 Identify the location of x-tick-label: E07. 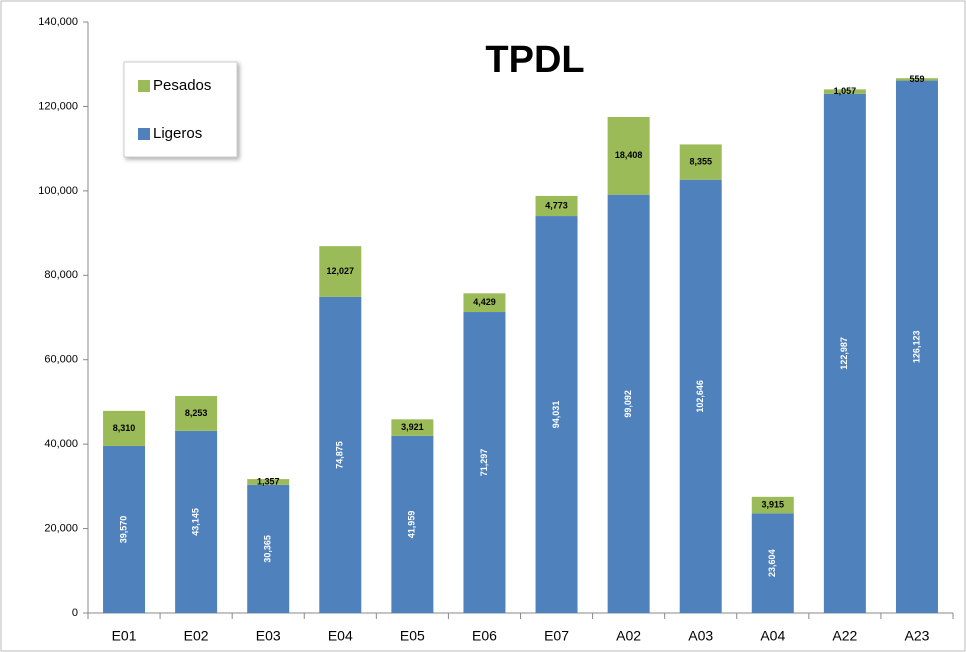
(556, 636).